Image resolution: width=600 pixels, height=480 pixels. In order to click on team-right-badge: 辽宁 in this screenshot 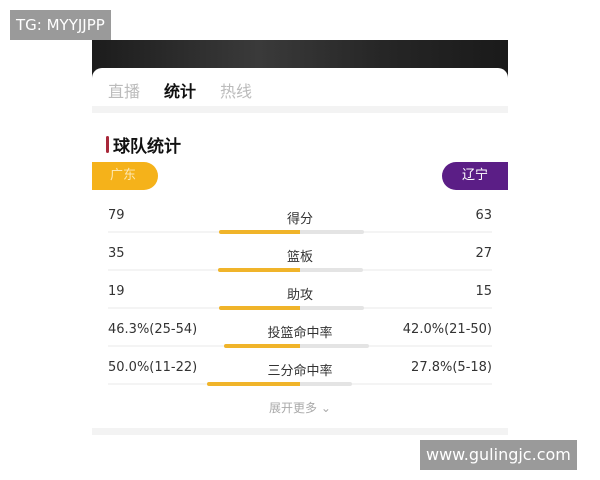, I will do `click(475, 176)`.